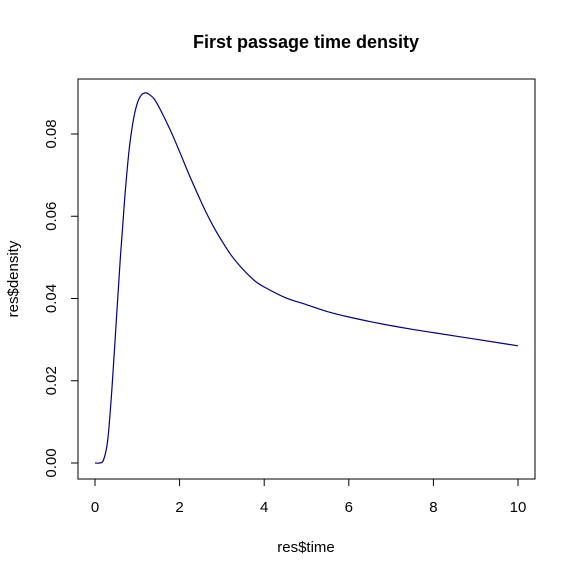 This screenshot has height=576, width=576. What do you see at coordinates (51, 462) in the screenshot?
I see `y-tick-label: 0.00` at bounding box center [51, 462].